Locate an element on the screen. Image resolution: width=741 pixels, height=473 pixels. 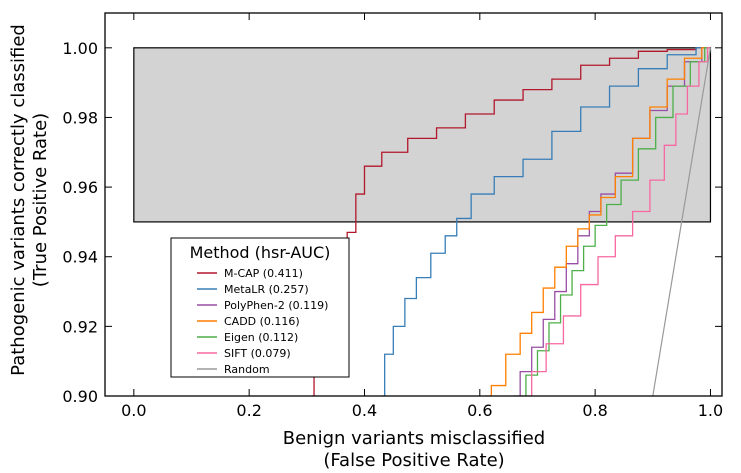
y-tick-label: 0.96 is located at coordinates (80, 187).